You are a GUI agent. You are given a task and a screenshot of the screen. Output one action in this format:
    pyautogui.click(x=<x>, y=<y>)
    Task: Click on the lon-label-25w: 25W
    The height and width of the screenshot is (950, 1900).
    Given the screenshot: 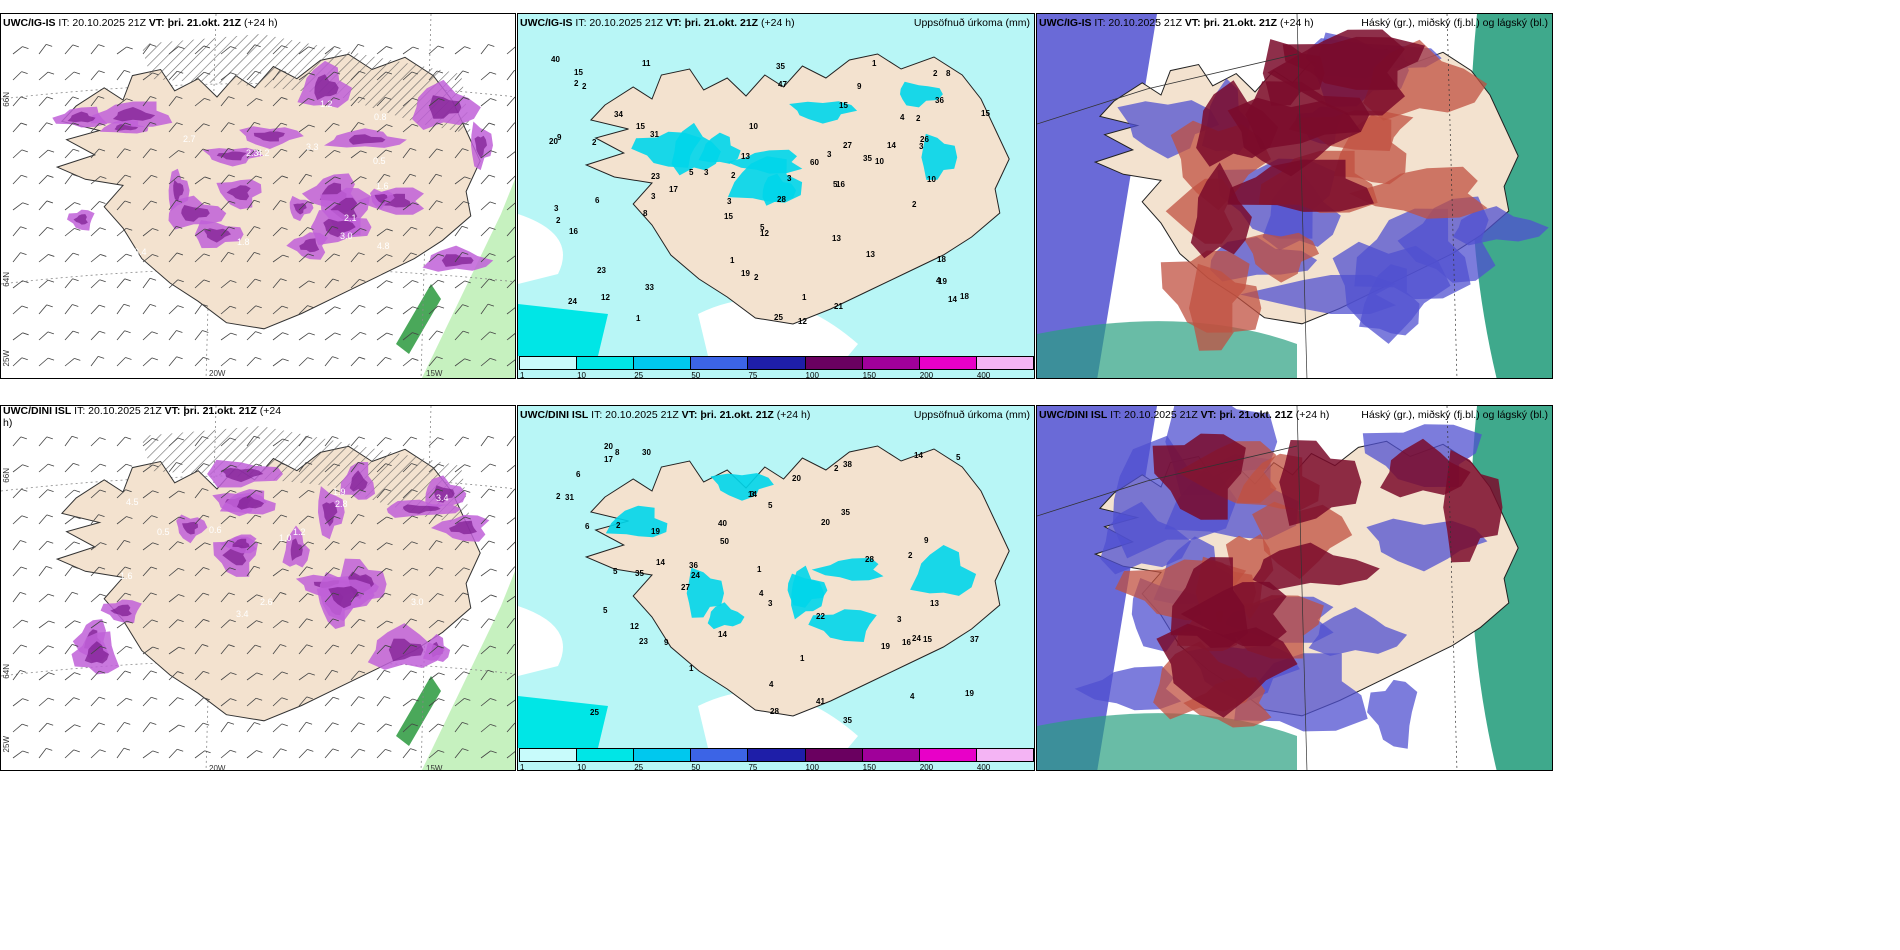 What is the action you would take?
    pyautogui.click(x=6, y=744)
    